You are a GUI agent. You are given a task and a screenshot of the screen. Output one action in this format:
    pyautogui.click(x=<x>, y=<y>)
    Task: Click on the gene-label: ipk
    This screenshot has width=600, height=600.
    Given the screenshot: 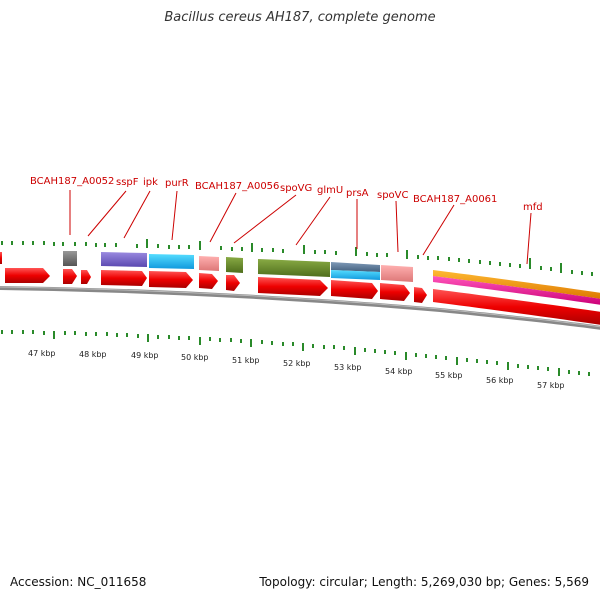 What is the action you would take?
    pyautogui.click(x=150, y=182)
    